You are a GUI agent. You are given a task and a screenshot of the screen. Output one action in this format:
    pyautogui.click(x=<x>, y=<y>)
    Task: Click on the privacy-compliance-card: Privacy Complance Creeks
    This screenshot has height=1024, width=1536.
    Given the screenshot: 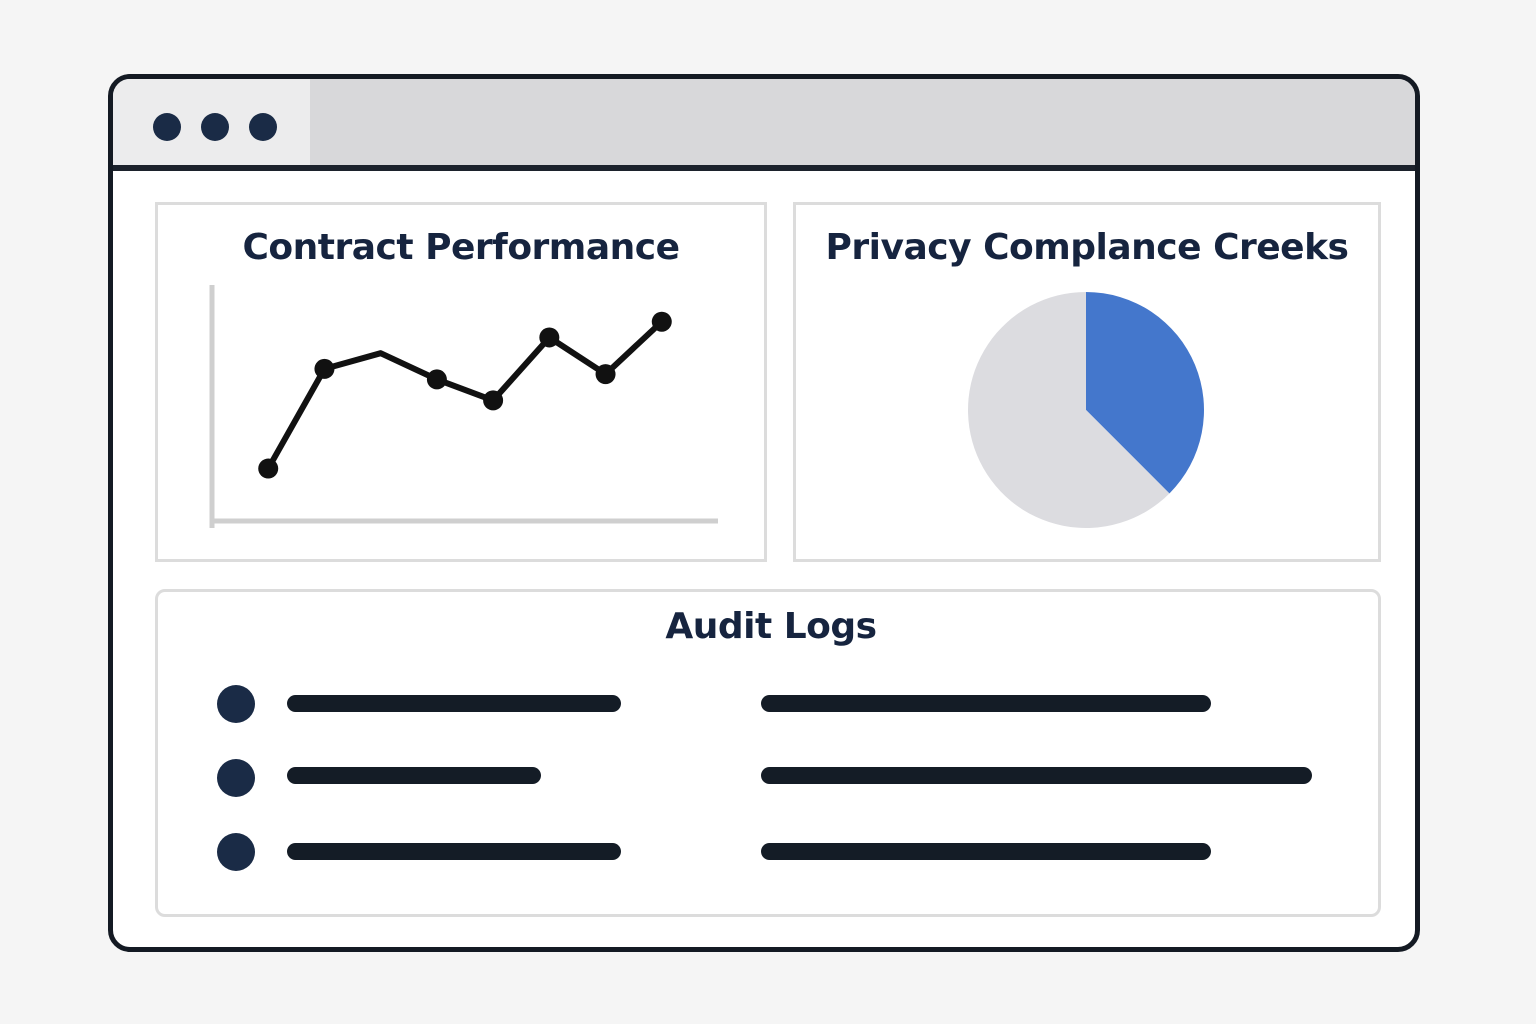 What is the action you would take?
    pyautogui.click(x=1087, y=382)
    